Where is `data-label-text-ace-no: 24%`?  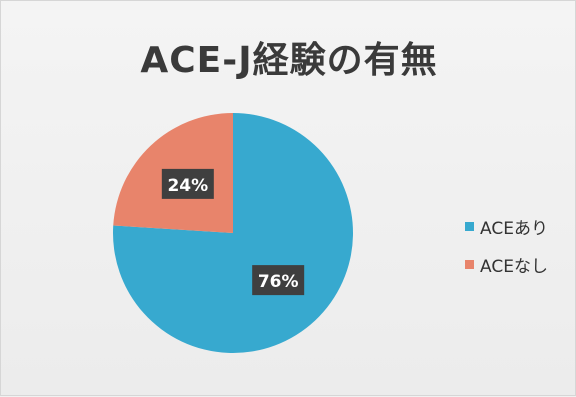 data-label-text-ace-no: 24% is located at coordinates (187, 186).